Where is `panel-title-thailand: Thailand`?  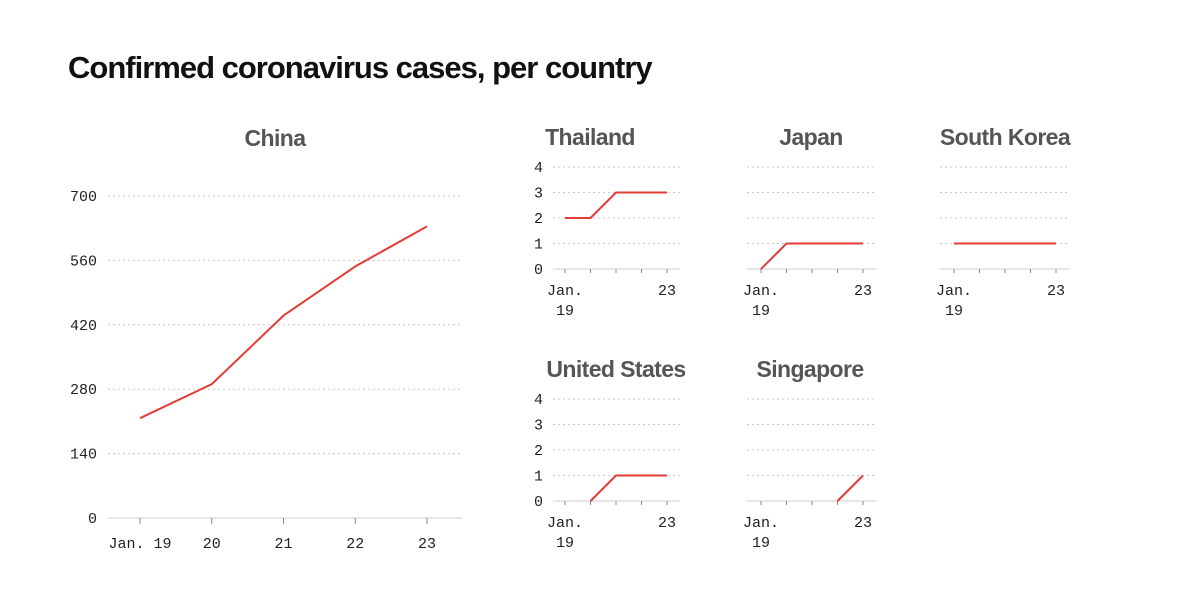 panel-title-thailand: Thailand is located at coordinates (590, 137).